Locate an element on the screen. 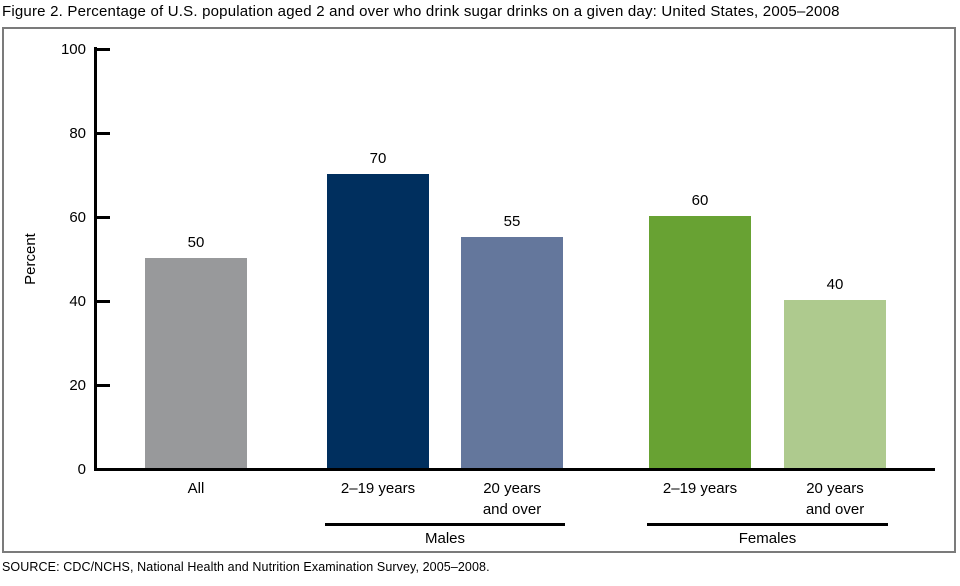 This screenshot has width=960, height=586. x-axis-line is located at coordinates (514, 469).